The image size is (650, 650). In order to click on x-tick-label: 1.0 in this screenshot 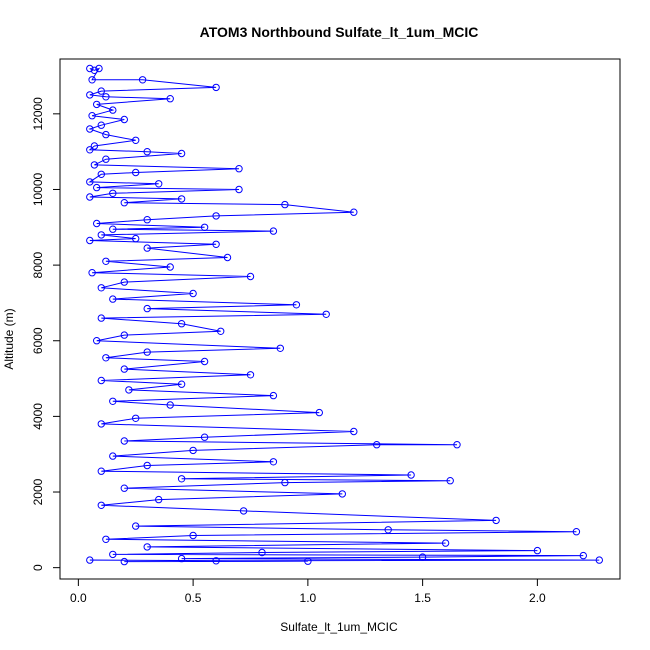, I will do `click(308, 598)`.